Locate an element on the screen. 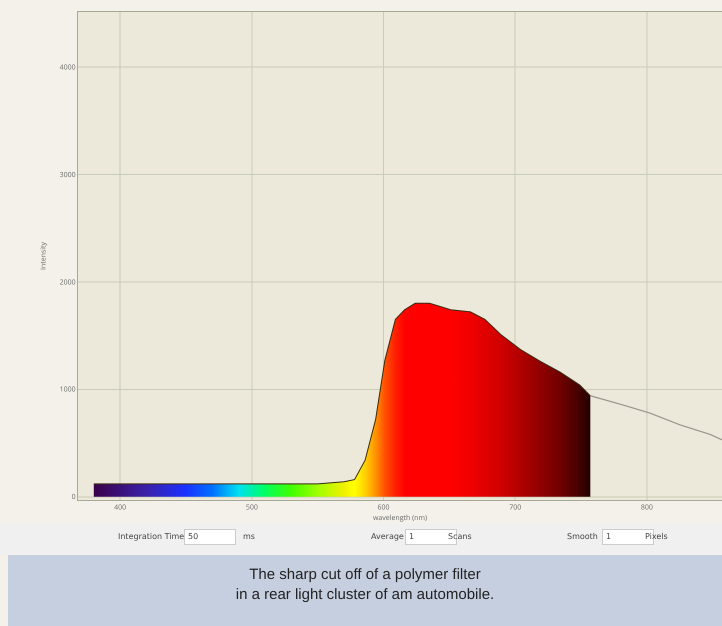  text: Integration Time is located at coordinates (151, 536).